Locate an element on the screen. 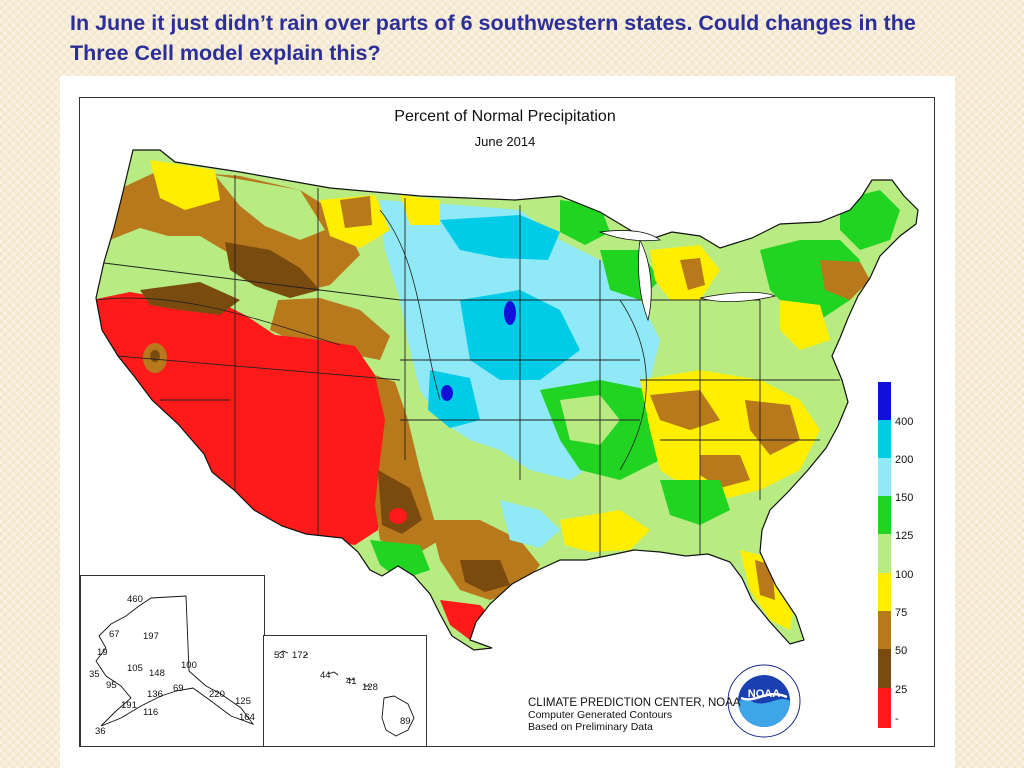 The width and height of the screenshot is (1024, 768). station-label: 148 is located at coordinates (157, 673).